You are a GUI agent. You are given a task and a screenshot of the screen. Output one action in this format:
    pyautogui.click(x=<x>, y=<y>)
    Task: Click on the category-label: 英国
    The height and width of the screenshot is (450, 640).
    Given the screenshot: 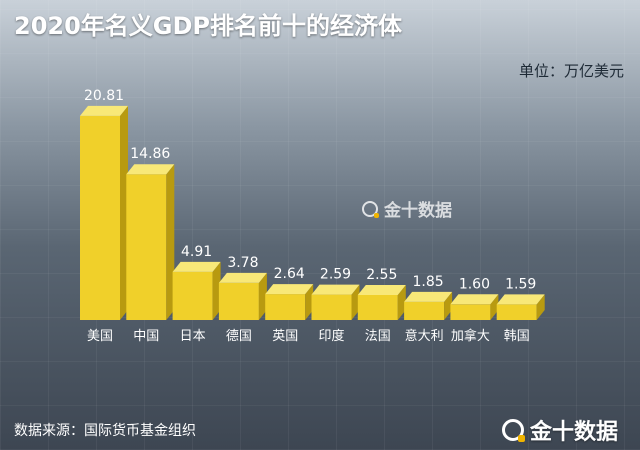 What is the action you would take?
    pyautogui.click(x=285, y=336)
    